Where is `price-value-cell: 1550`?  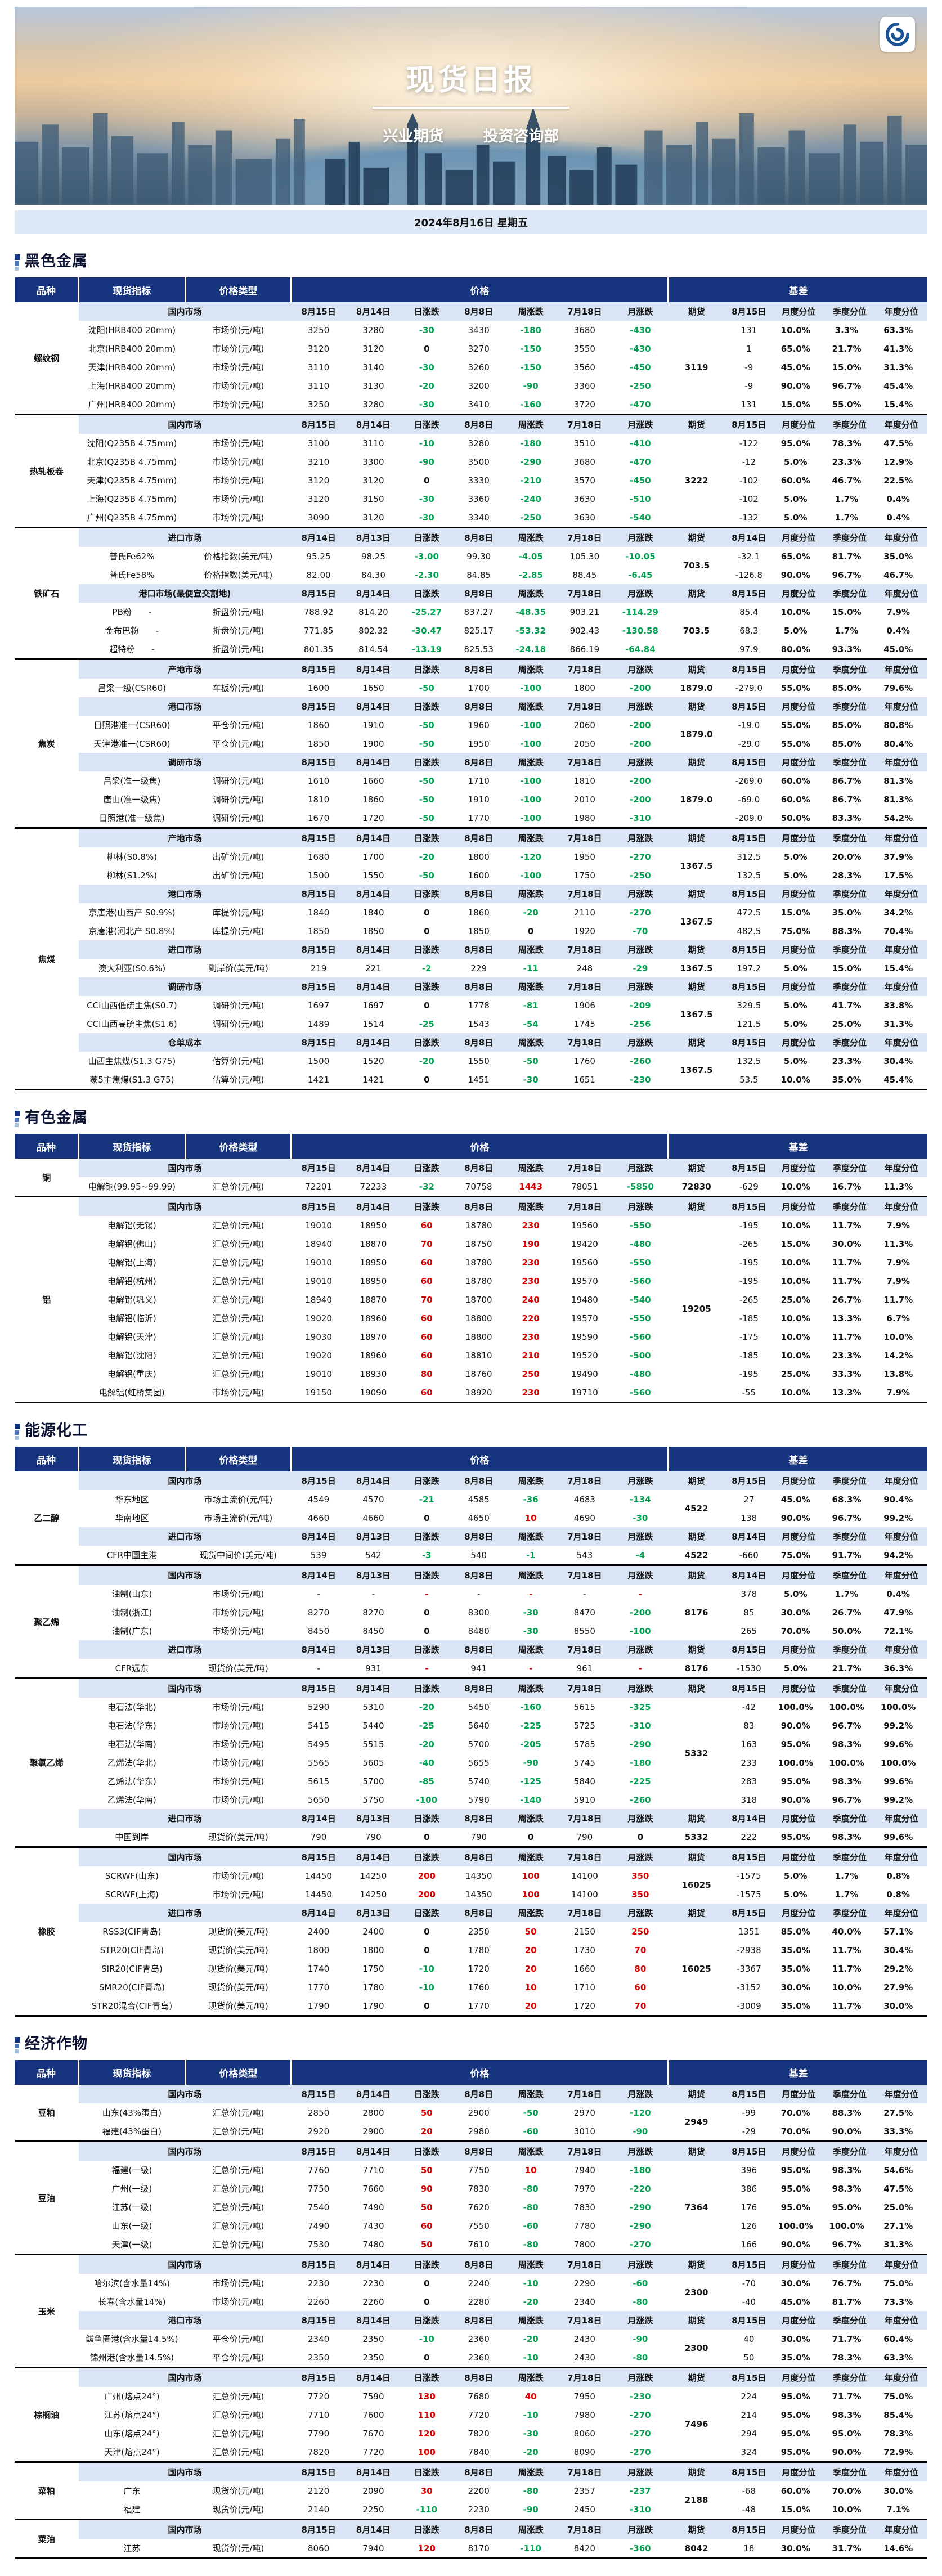 price-value-cell: 1550 is located at coordinates (478, 1061).